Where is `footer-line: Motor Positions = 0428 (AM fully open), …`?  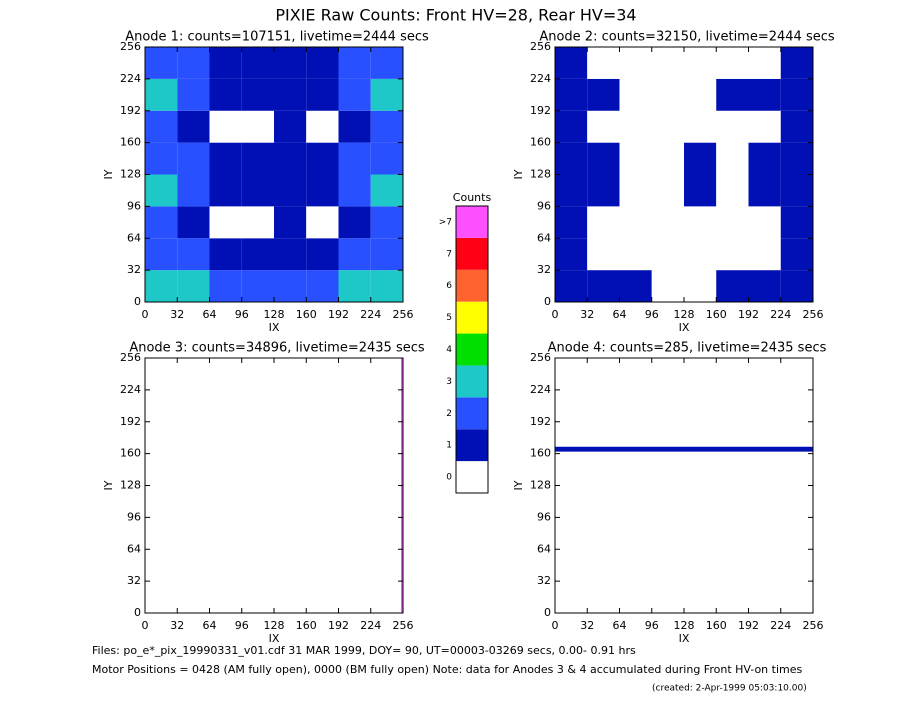
footer-line: Motor Positions = 0428 (AM fully open), … is located at coordinates (447, 669).